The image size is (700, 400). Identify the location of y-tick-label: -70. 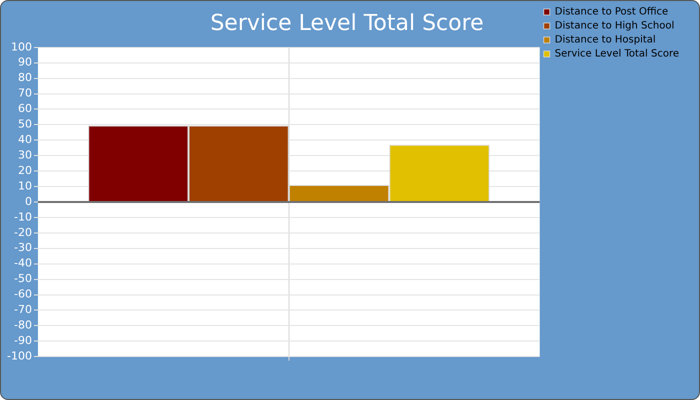
(23, 309).